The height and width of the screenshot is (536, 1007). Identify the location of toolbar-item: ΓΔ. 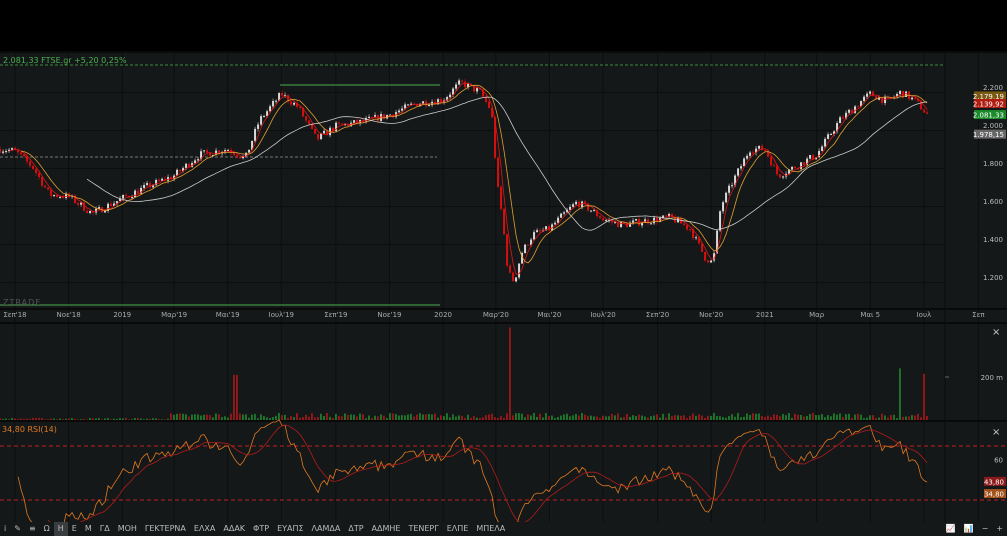
(104, 528).